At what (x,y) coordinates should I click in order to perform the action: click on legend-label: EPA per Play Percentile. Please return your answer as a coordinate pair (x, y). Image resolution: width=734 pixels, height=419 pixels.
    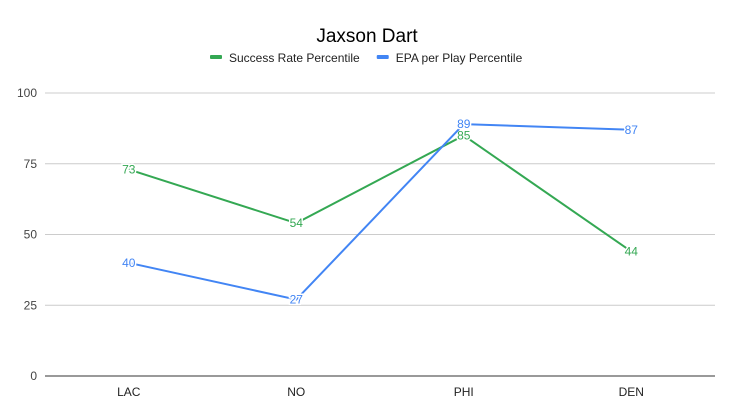
    Looking at the image, I should click on (459, 58).